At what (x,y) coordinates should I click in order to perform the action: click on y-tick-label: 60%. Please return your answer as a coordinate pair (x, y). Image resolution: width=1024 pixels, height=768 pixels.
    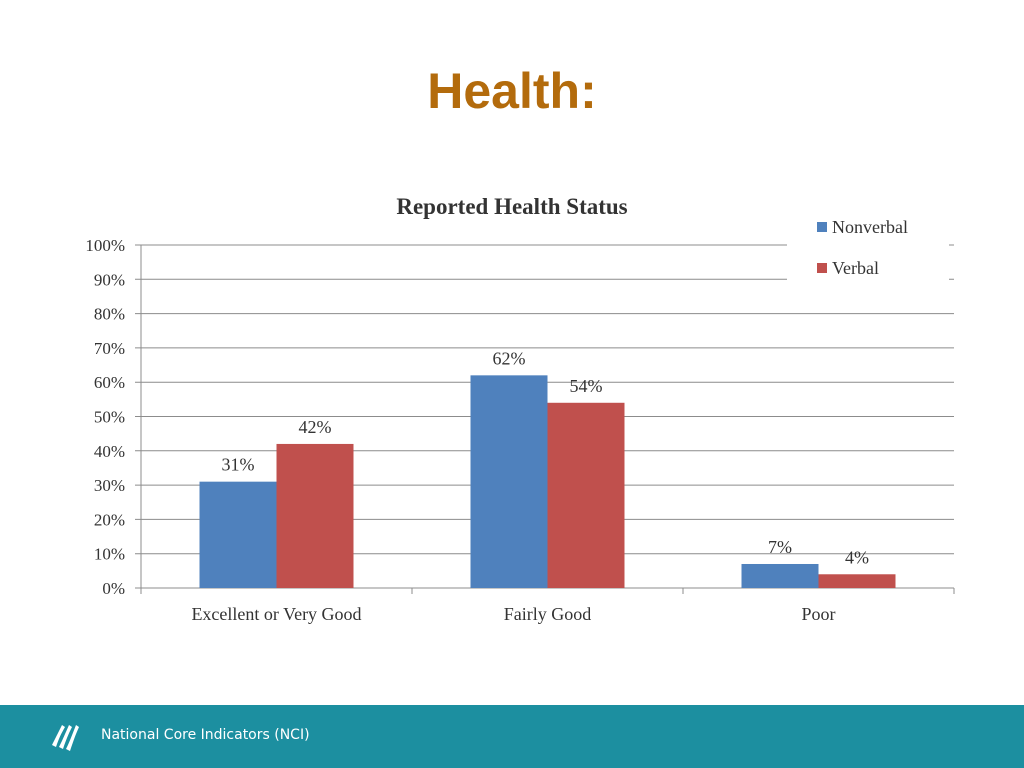
    Looking at the image, I should click on (109, 382).